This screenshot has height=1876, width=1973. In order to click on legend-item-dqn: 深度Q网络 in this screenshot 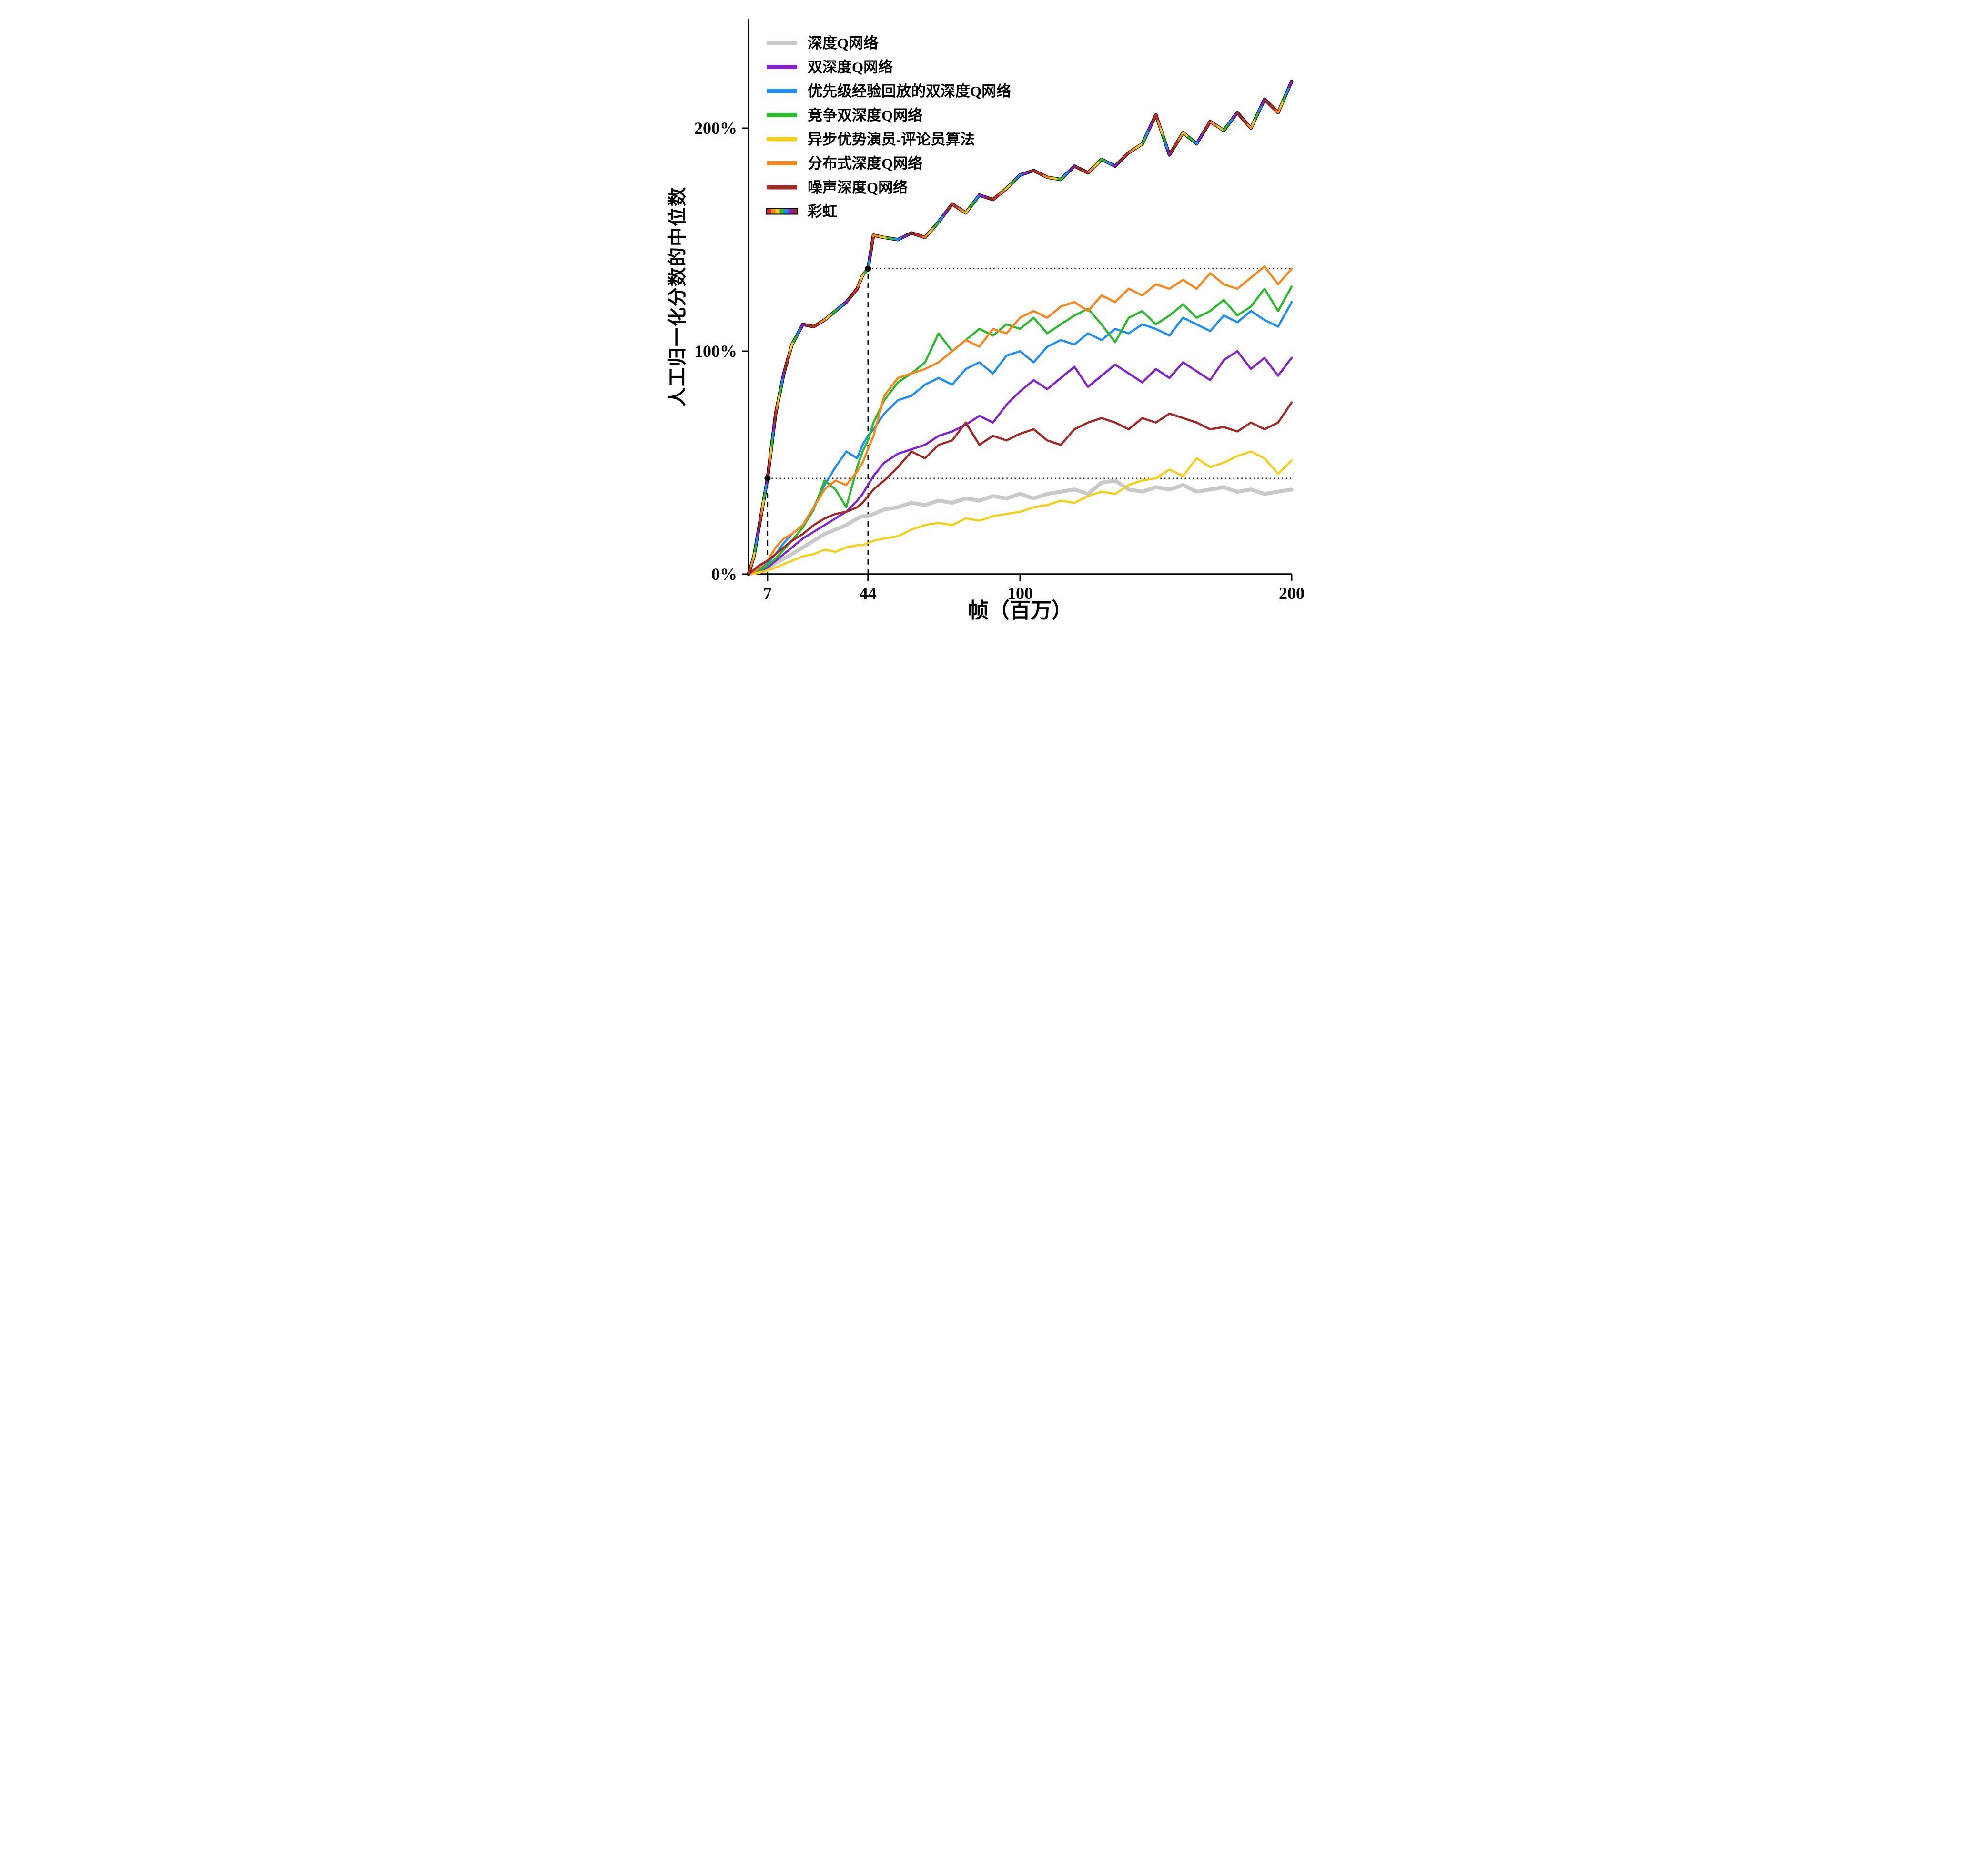, I will do `click(822, 43)`.